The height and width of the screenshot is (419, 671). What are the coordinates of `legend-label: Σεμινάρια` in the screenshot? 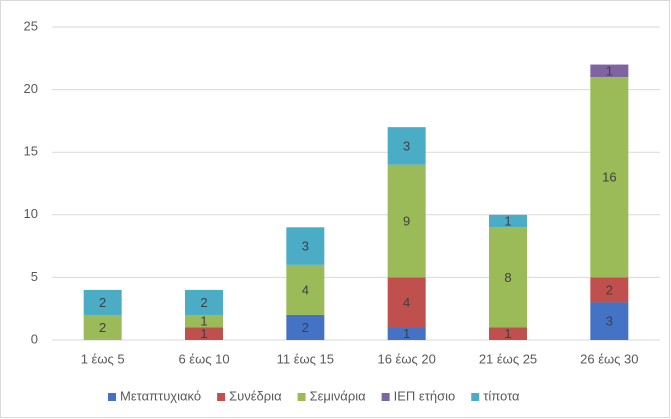 It's located at (338, 395).